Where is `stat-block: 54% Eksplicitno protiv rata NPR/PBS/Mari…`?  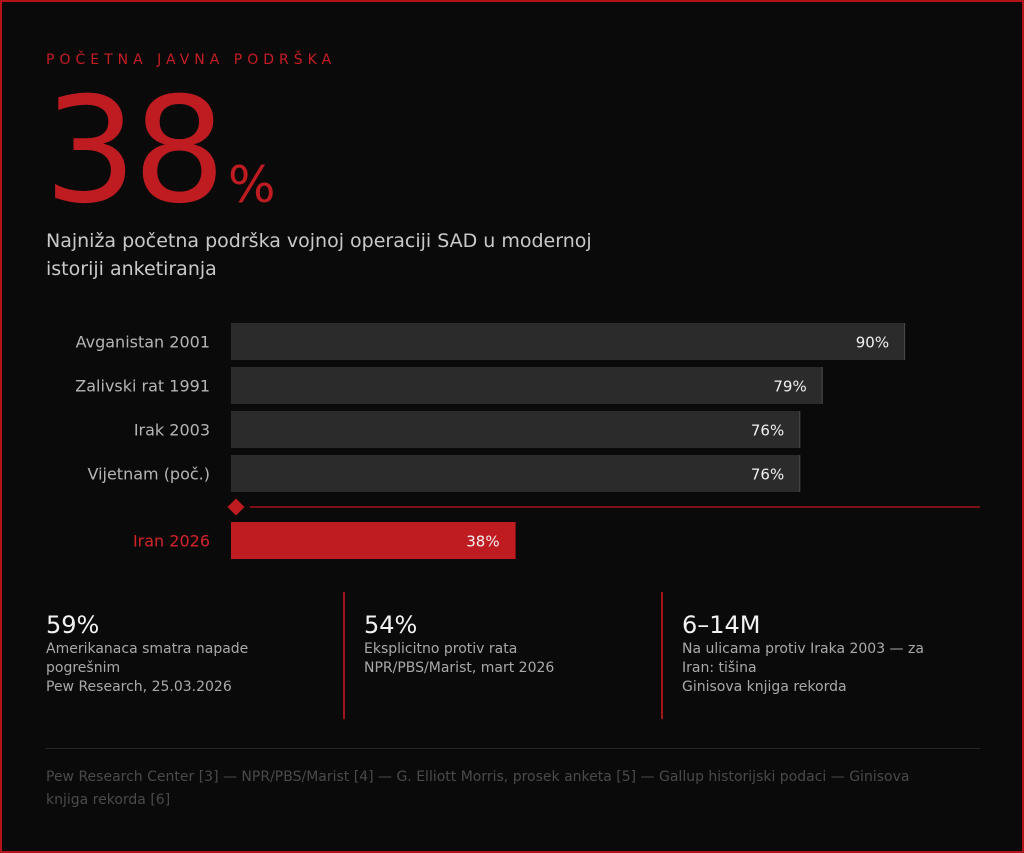
stat-block: 54% Eksplicitno protiv rata NPR/PBS/Mari… is located at coordinates (504, 656).